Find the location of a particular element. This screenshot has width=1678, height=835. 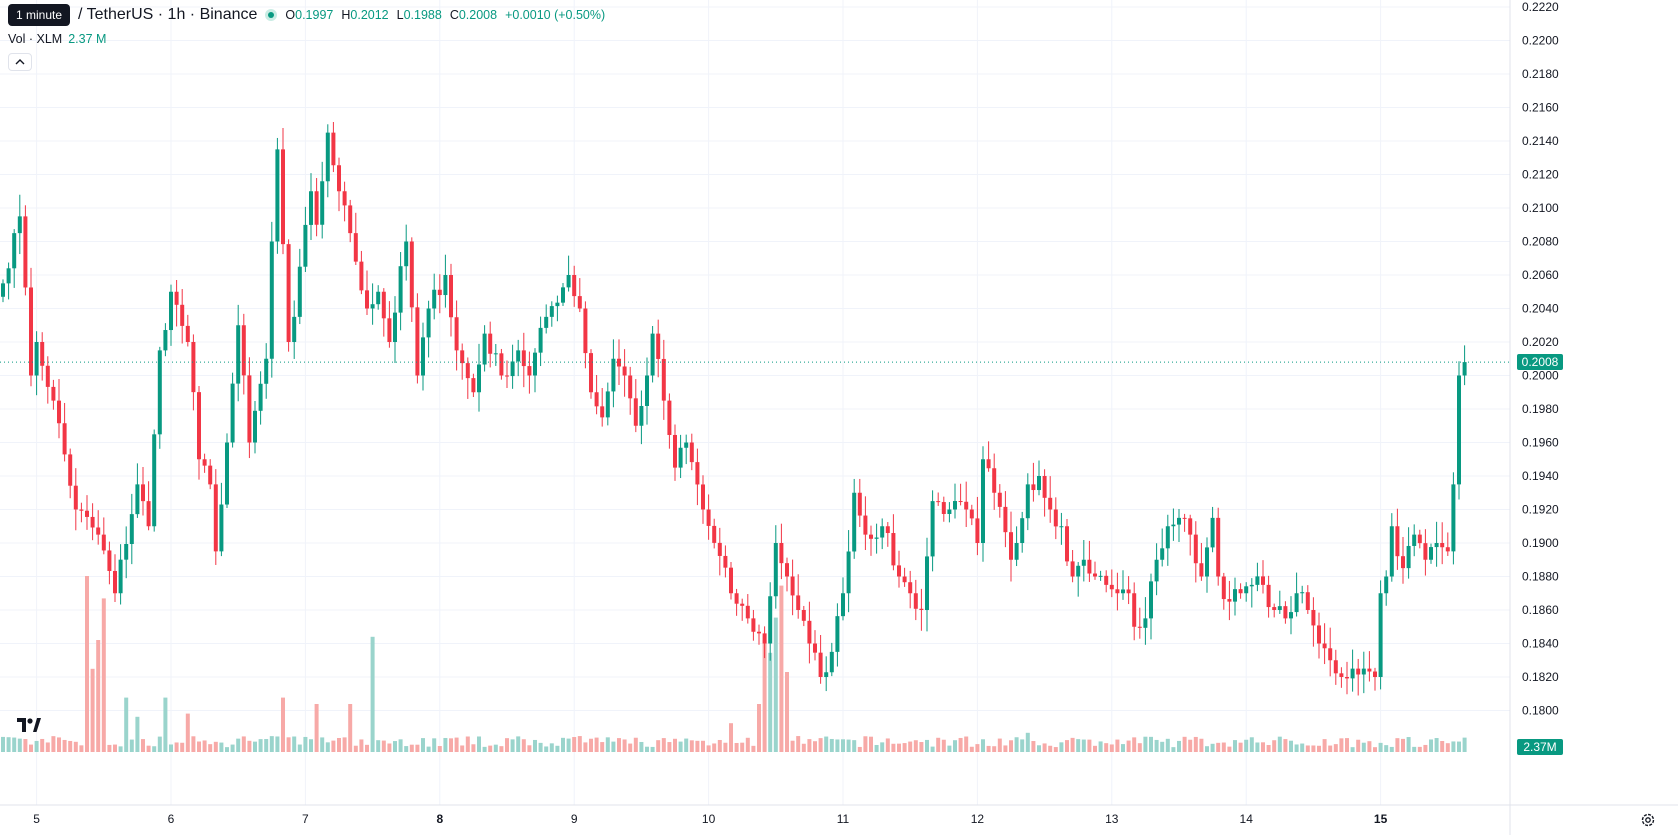

market-status-icon is located at coordinates (271, 15).